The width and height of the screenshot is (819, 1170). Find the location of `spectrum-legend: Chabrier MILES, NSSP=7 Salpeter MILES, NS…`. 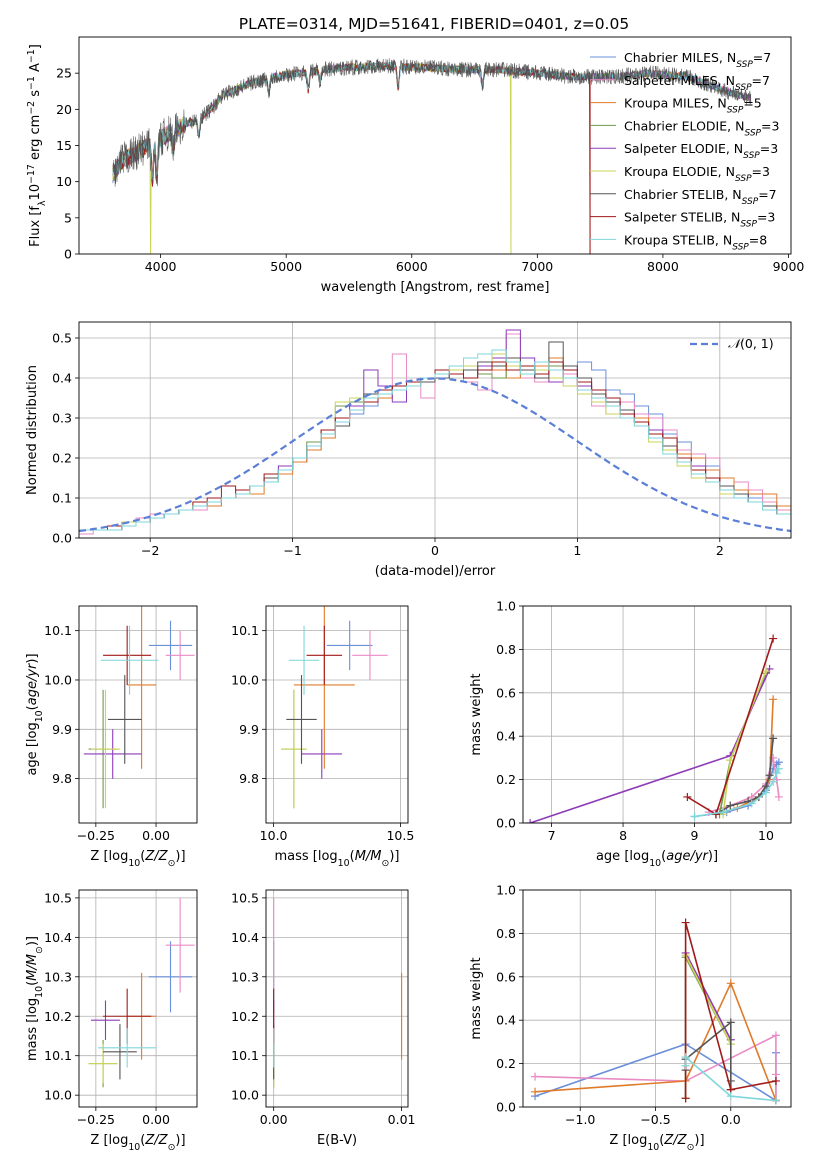

spectrum-legend: Chabrier MILES, NSSP=7 Salpeter MILES, NS… is located at coordinates (684, 151).